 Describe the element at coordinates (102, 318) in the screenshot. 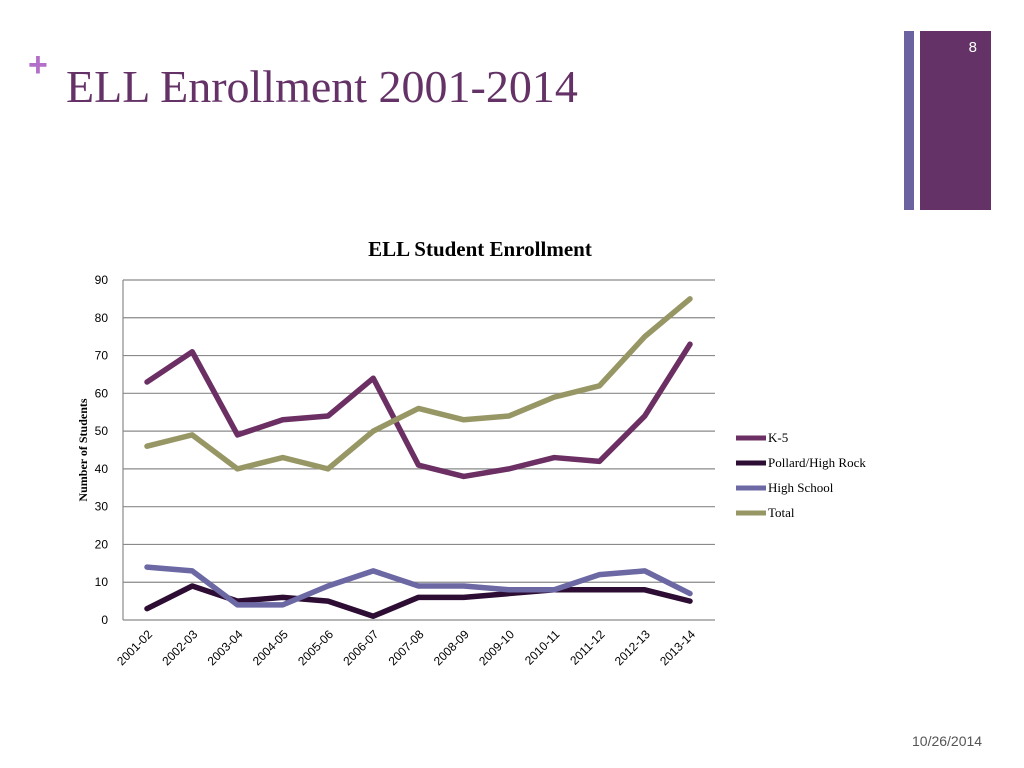

I see `y-tick-label: 80` at that location.